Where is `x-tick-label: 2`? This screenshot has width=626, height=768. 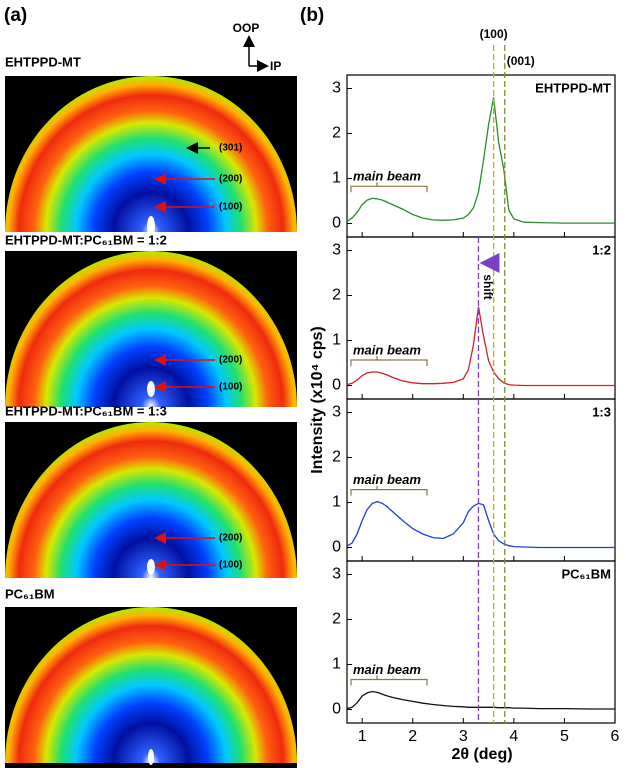 x-tick-label: 2 is located at coordinates (412, 736).